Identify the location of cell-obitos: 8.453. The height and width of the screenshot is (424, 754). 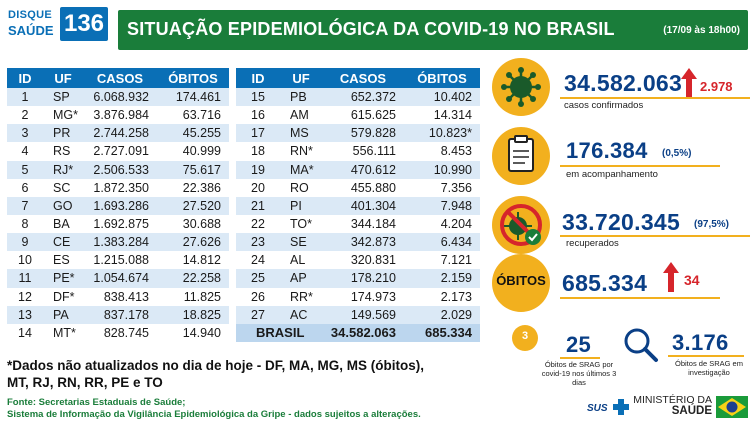
(442, 151).